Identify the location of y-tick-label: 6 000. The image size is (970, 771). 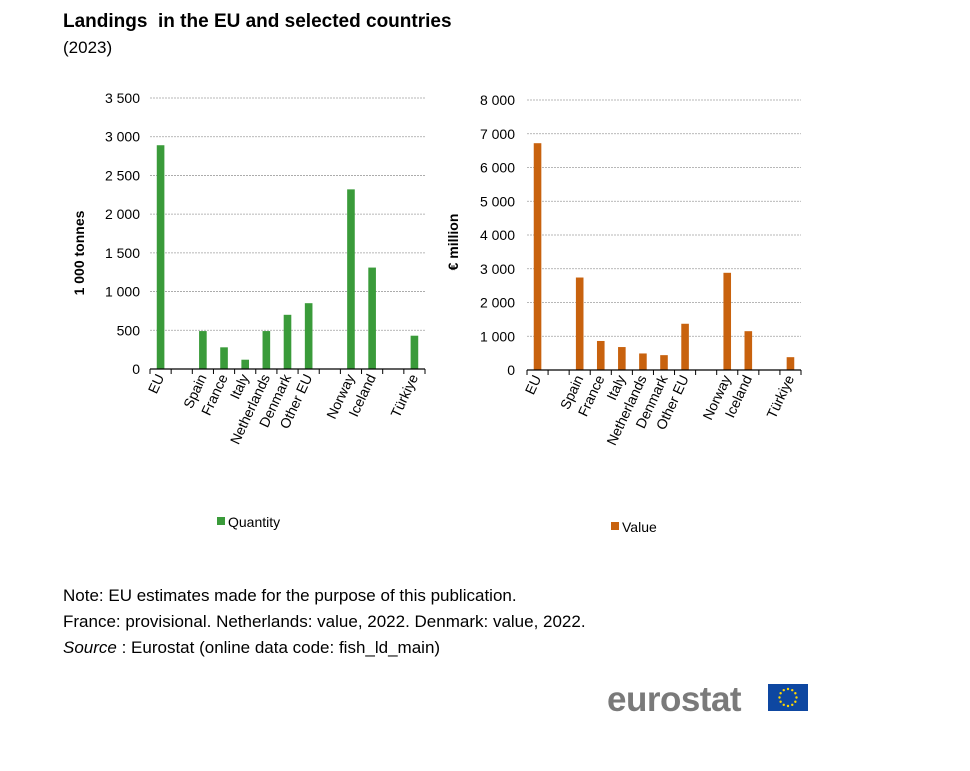
(497, 168).